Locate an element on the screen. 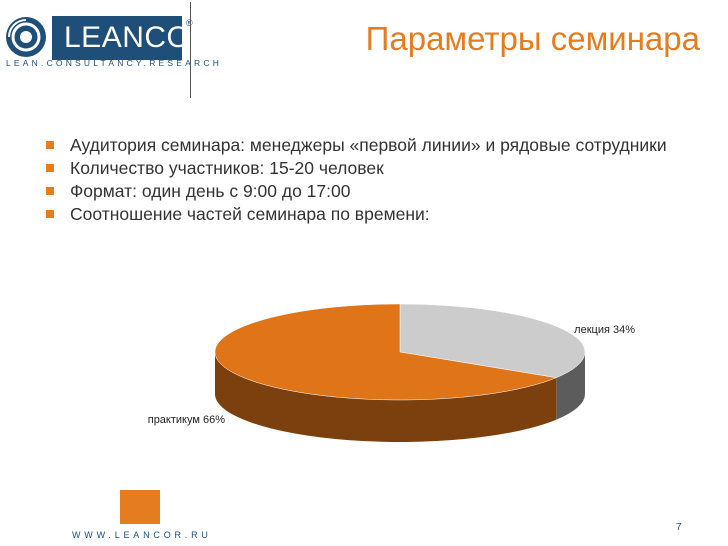 Image resolution: width=728 pixels, height=546 pixels. logo-divider is located at coordinates (190, 50).